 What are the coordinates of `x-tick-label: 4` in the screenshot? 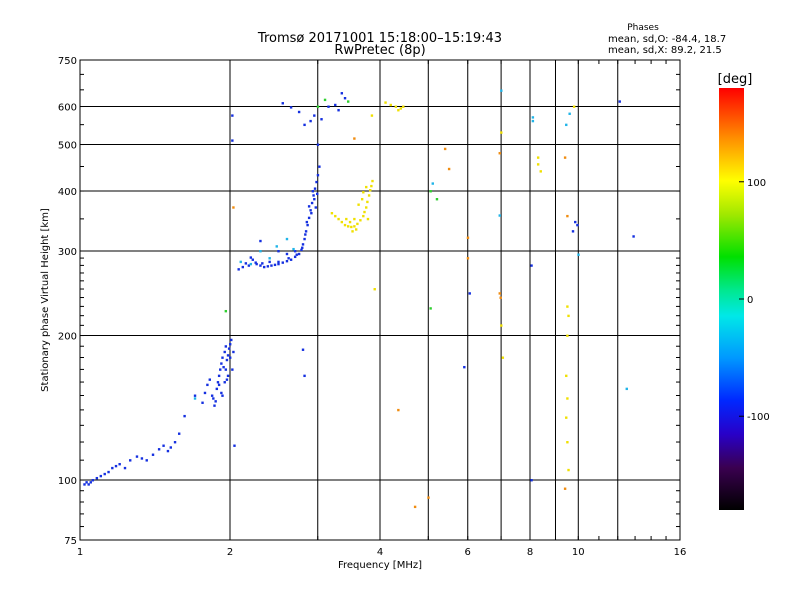 It's located at (380, 552).